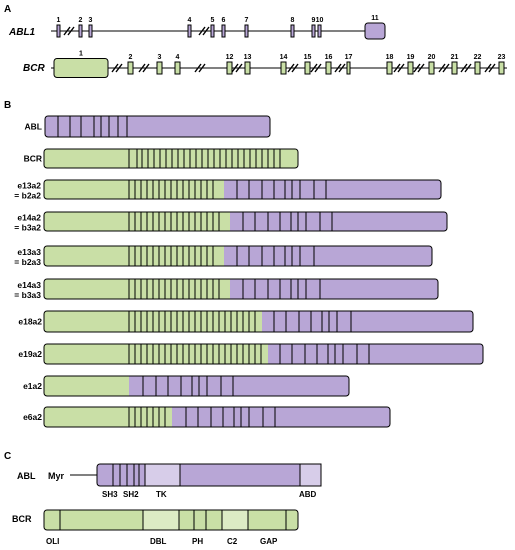 Image resolution: width=515 pixels, height=550 pixels. What do you see at coordinates (375, 18) in the screenshot?
I see `abl1-exon-number: 11` at bounding box center [375, 18].